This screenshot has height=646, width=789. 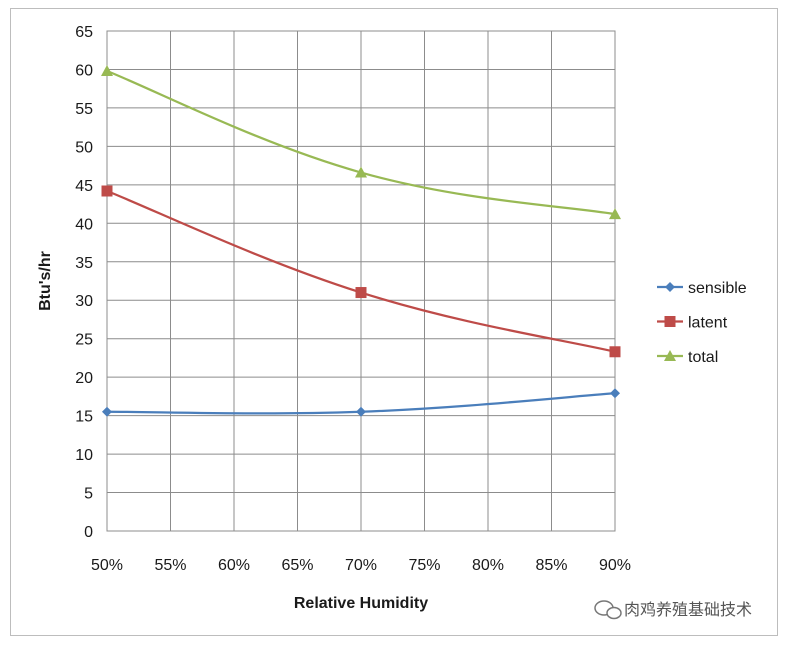 What do you see at coordinates (84, 378) in the screenshot?
I see `y-tick-label: 20` at bounding box center [84, 378].